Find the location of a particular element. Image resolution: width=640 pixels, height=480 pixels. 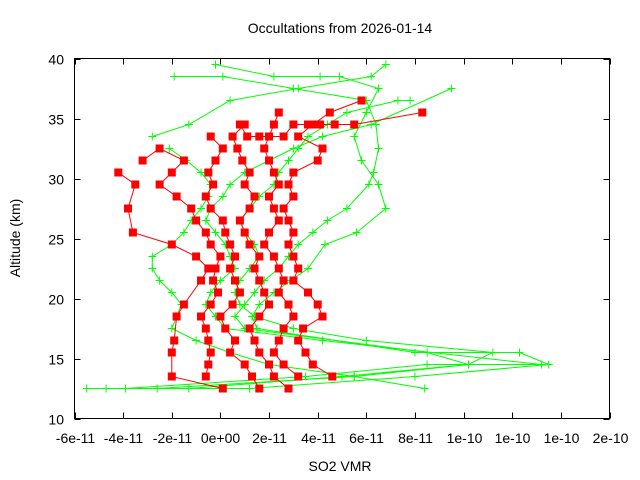

y-tick-label: 30 is located at coordinates (56, 180).